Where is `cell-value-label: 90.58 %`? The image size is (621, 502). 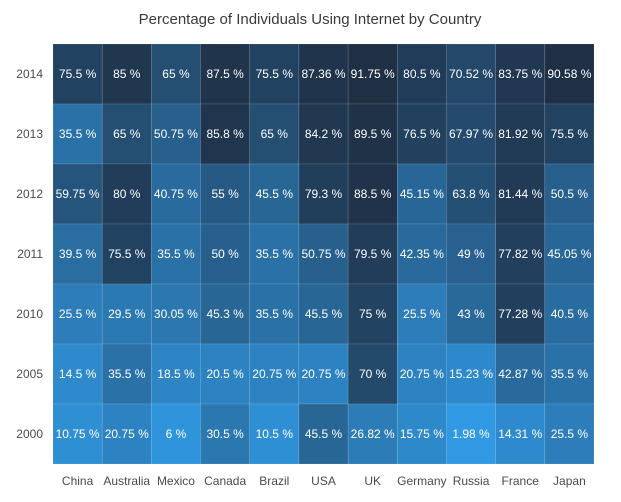 cell-value-label: 90.58 % is located at coordinates (569, 74).